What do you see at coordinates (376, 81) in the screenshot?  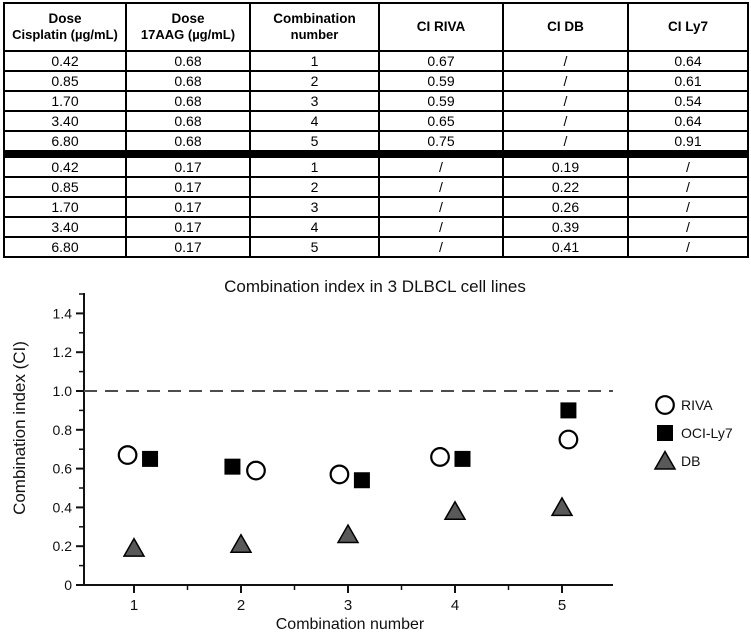 I see `table-row: 0.85 0.68 2 0.59/0.61` at bounding box center [376, 81].